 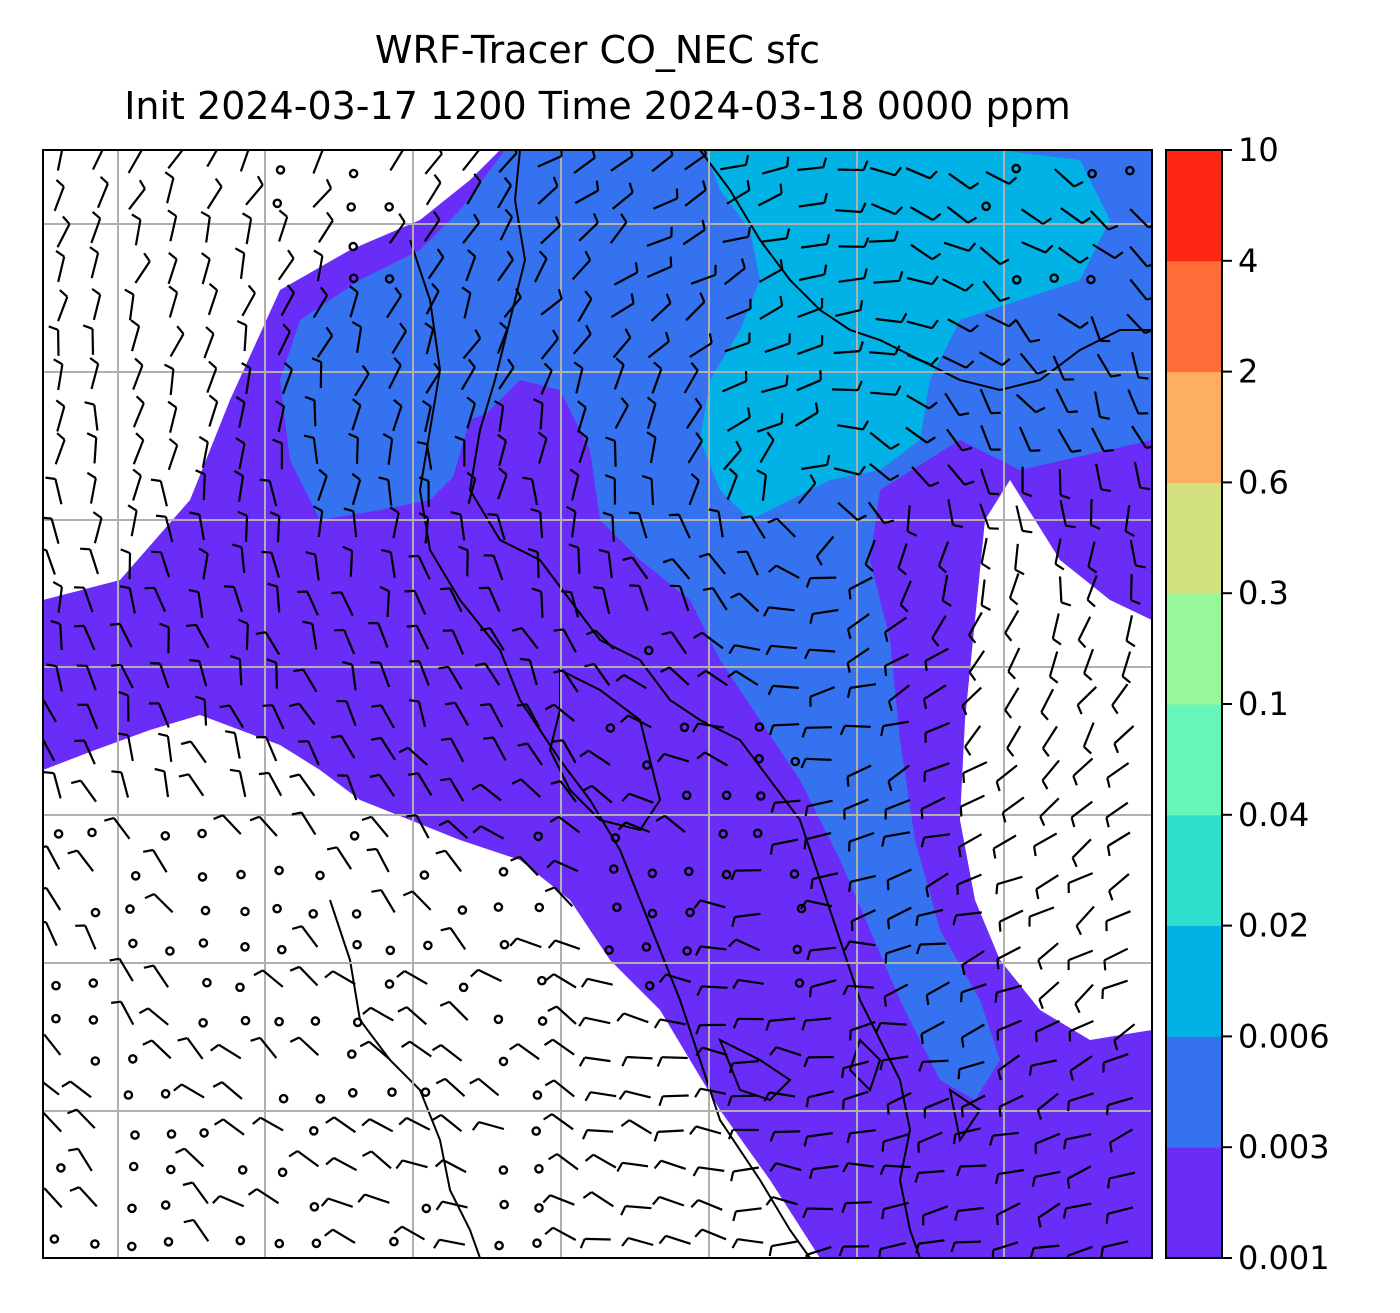 What do you see at coordinates (1263, 704) in the screenshot?
I see `colorbar-tick-label: 0.1` at bounding box center [1263, 704].